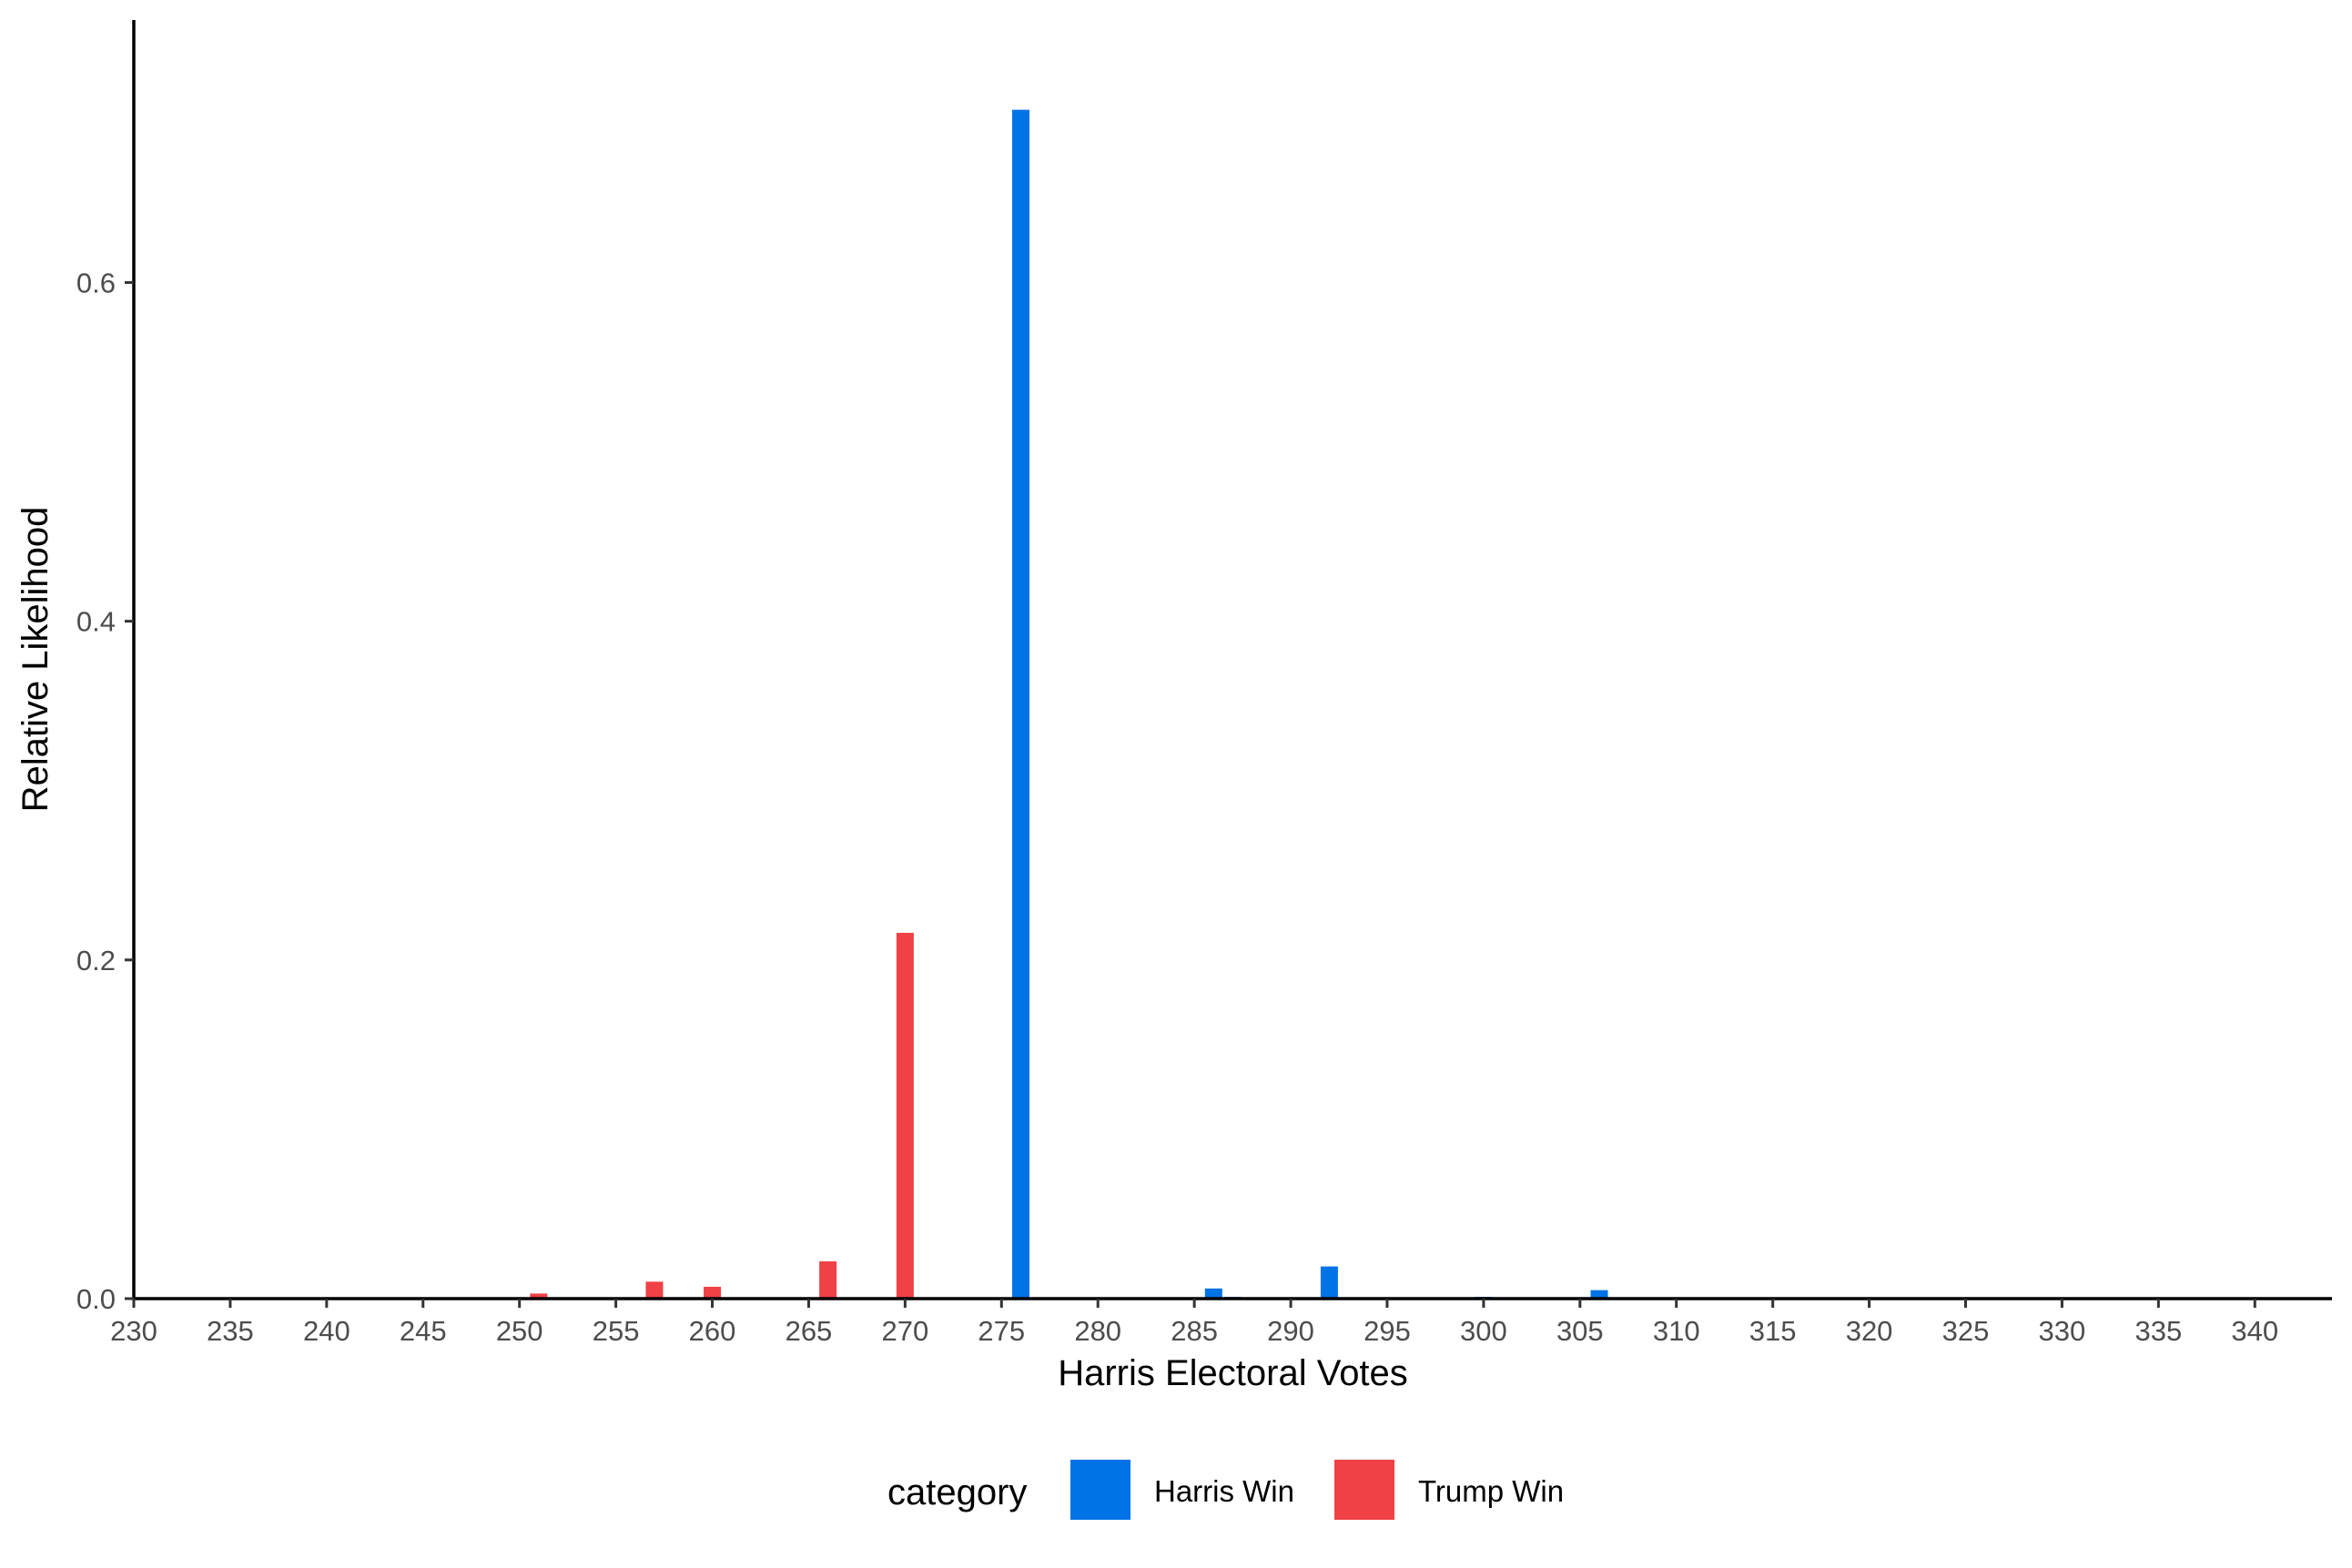 The width and height of the screenshot is (2352, 1568). I want to click on legend-title: category, so click(957, 1492).